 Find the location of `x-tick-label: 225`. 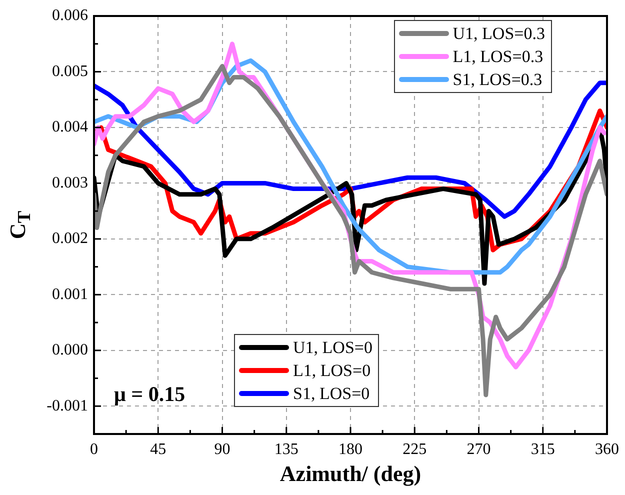

x-tick-label: 225 is located at coordinates (414, 449).